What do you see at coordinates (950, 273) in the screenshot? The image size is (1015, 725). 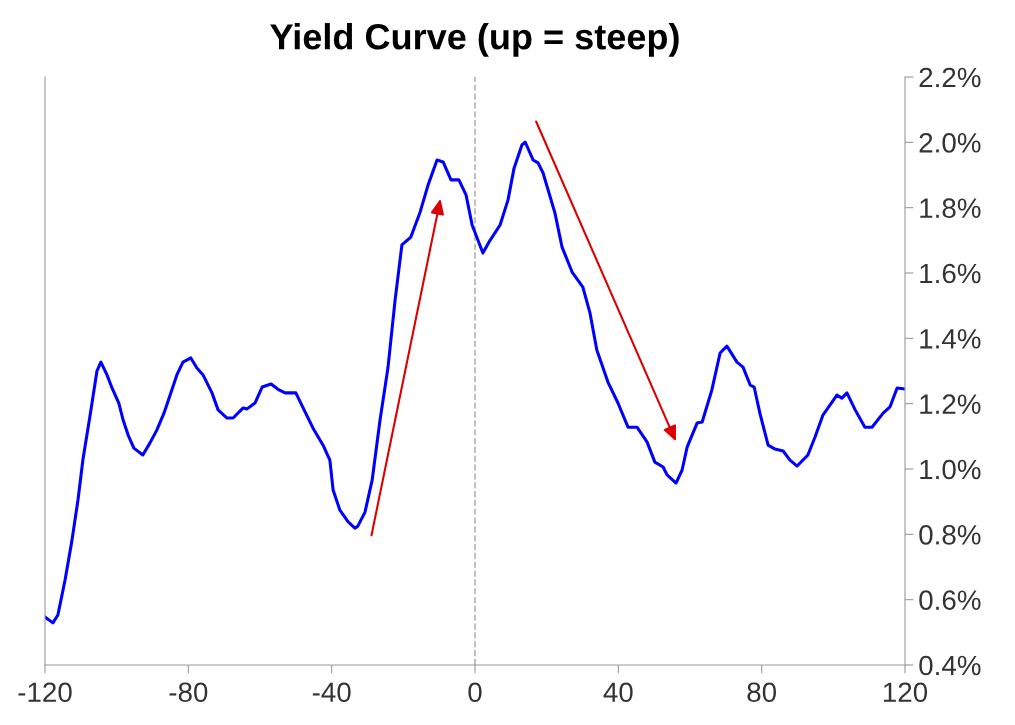 I see `y-tick-label: 1.6%` at bounding box center [950, 273].